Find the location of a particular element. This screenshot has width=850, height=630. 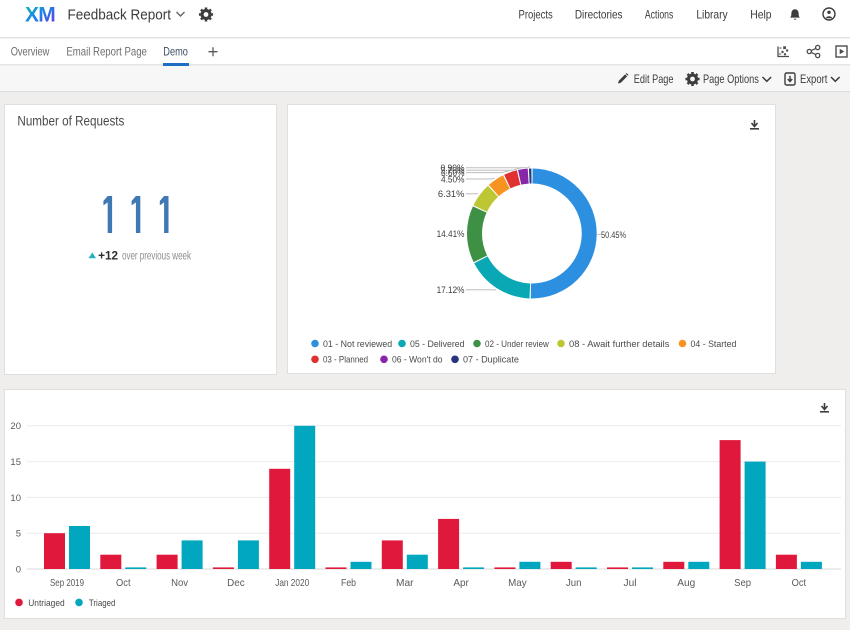

svg-text: Sep is located at coordinates (742, 583).